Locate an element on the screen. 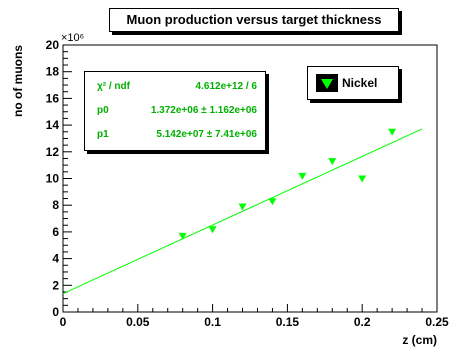 Image resolution: width=452 pixels, height=350 pixels. p0-value: 1.372e+06 ± 1.162e+06 is located at coordinates (203, 110).